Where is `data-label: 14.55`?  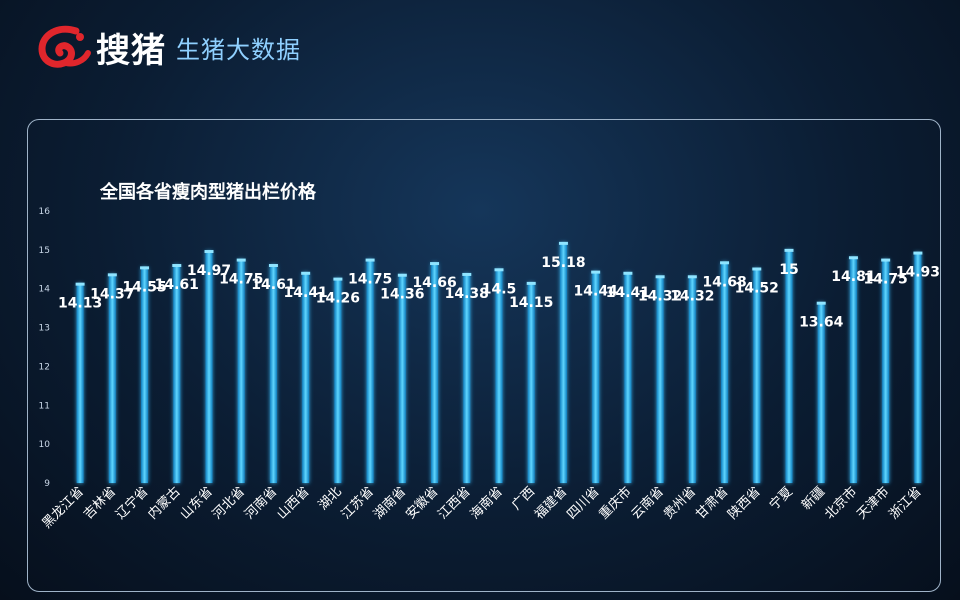 data-label: 14.55 is located at coordinates (144, 287).